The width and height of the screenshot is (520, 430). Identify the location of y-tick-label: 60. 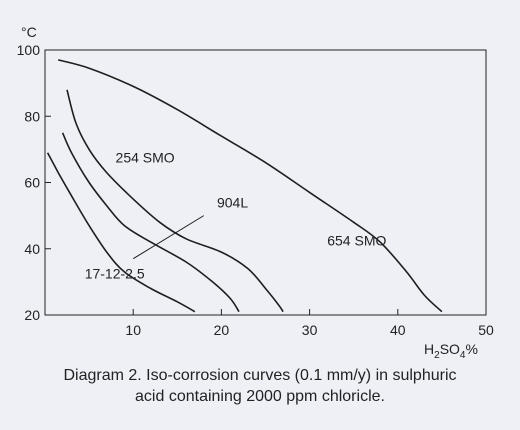
(32, 183).